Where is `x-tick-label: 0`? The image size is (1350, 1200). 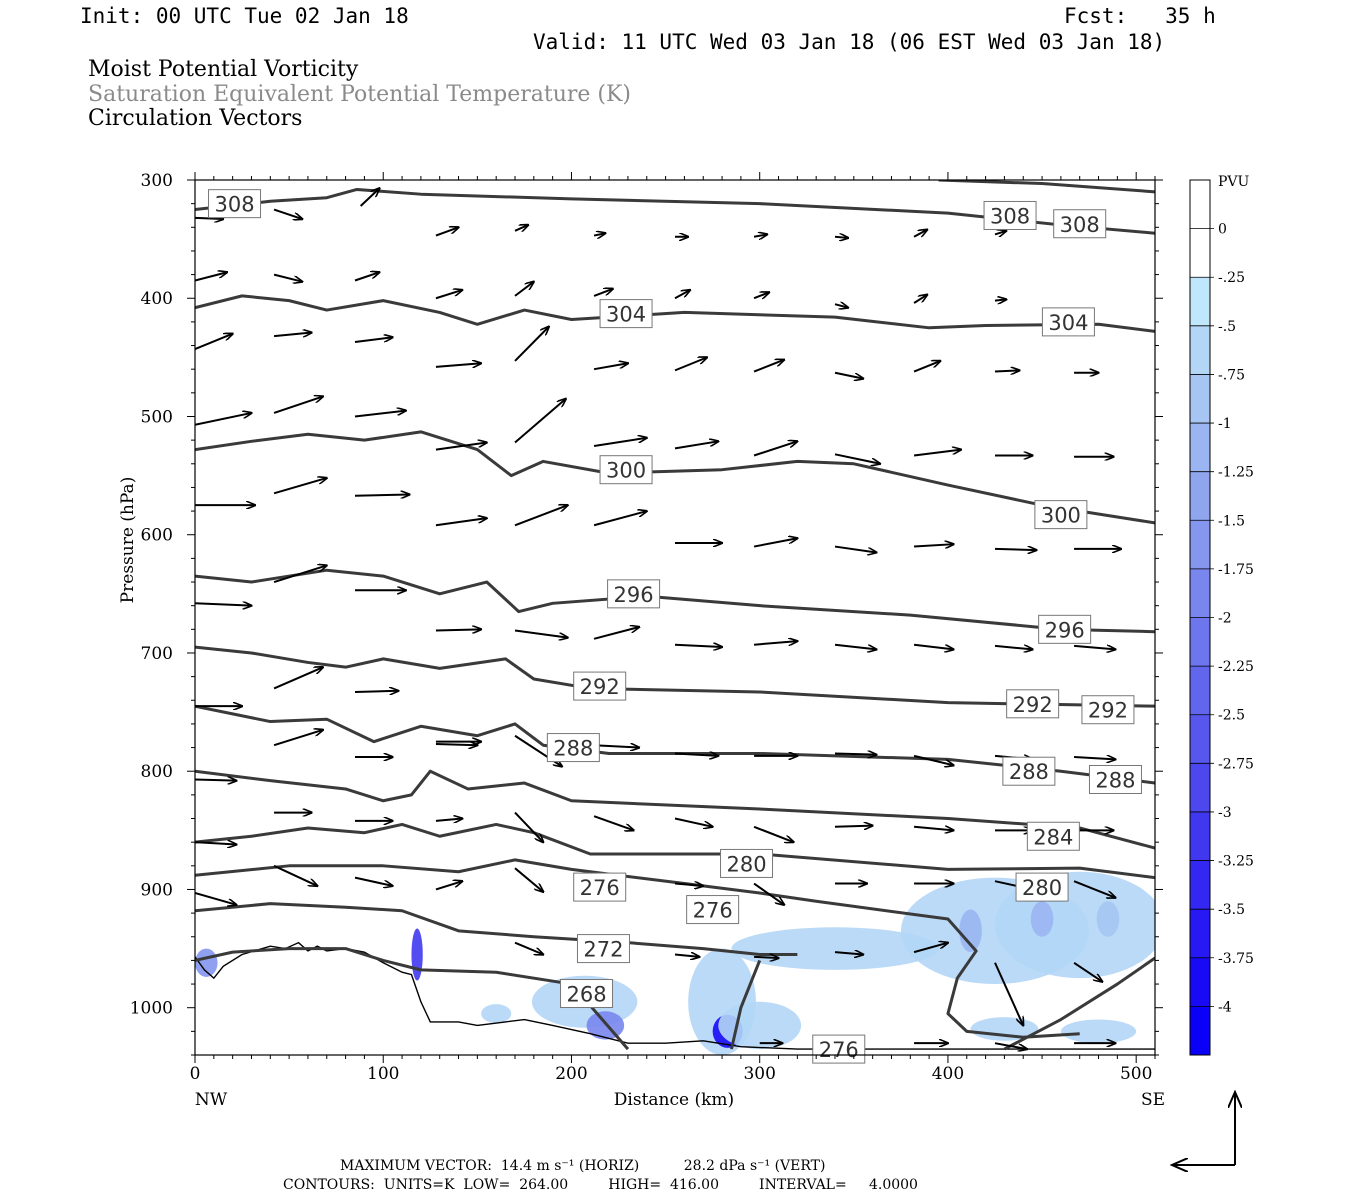
x-tick-label: 0 is located at coordinates (195, 1074).